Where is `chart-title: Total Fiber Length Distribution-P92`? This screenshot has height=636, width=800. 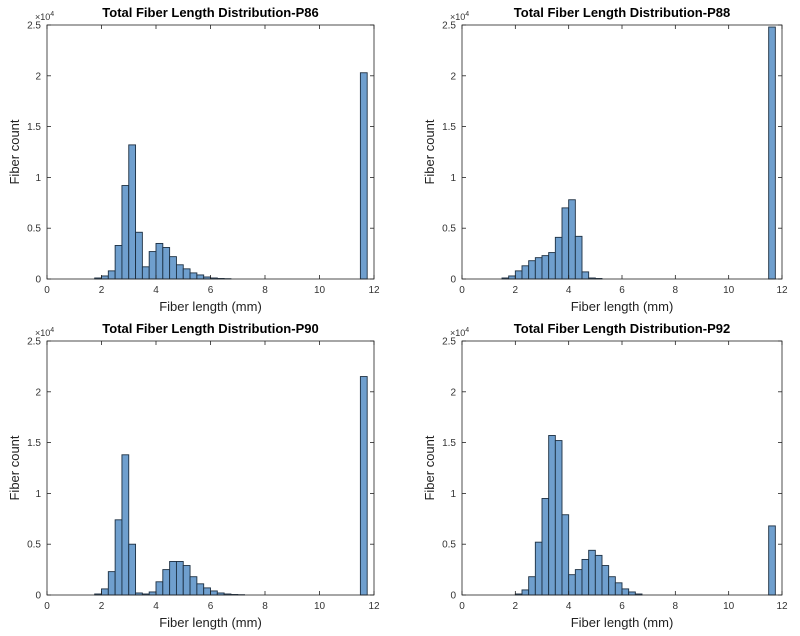 chart-title: Total Fiber Length Distribution-P92 is located at coordinates (622, 328).